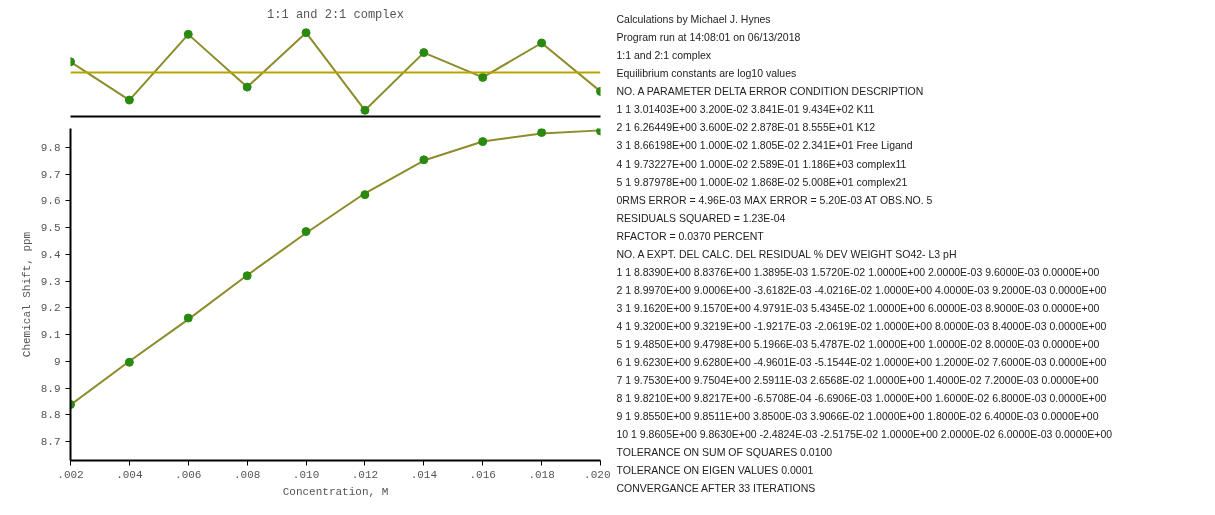 The width and height of the screenshot is (1215, 515). I want to click on y-tick-label: 8.7, so click(50, 442).